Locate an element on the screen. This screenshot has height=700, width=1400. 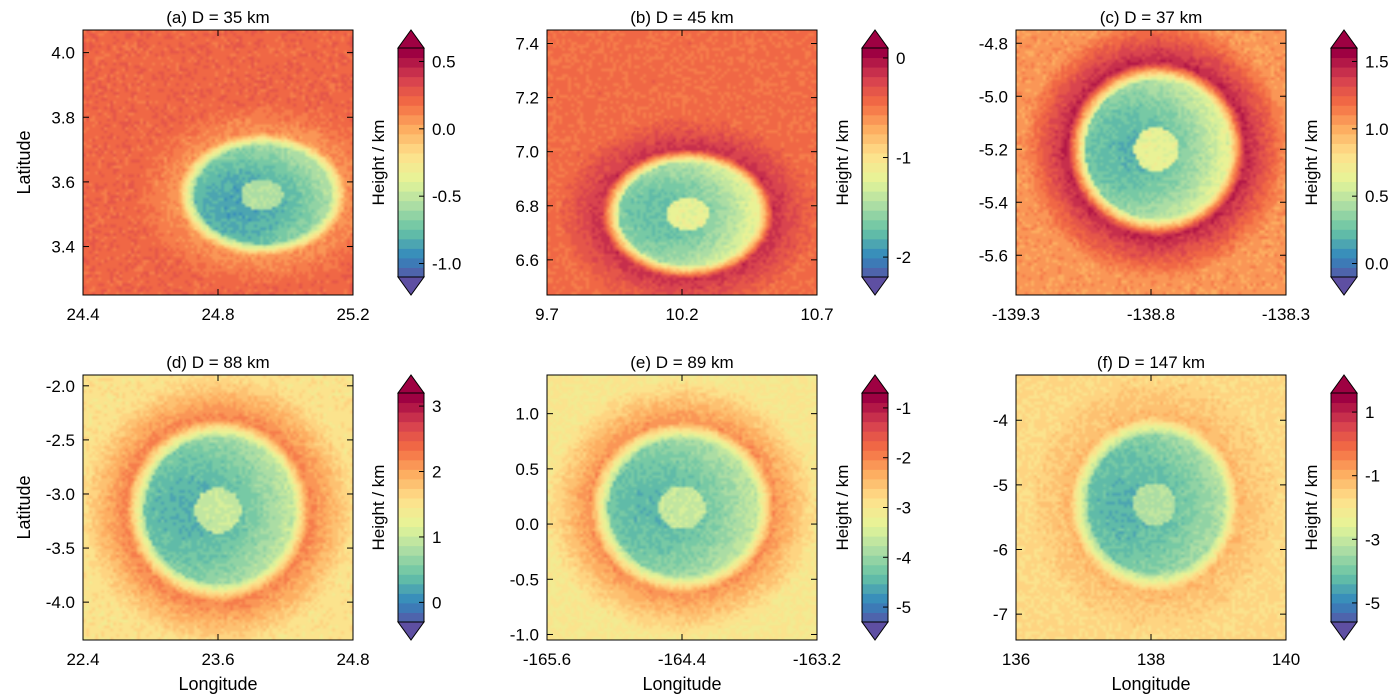
y-tick-label: 0.5 is located at coordinates (527, 469).